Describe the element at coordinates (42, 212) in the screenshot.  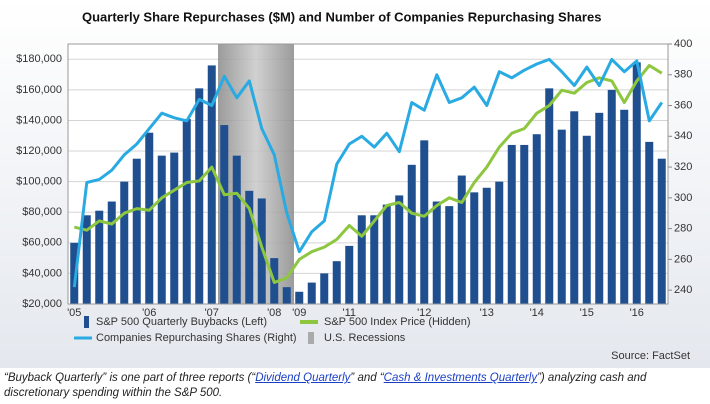
I see `y-tick-label: $80,000` at that location.